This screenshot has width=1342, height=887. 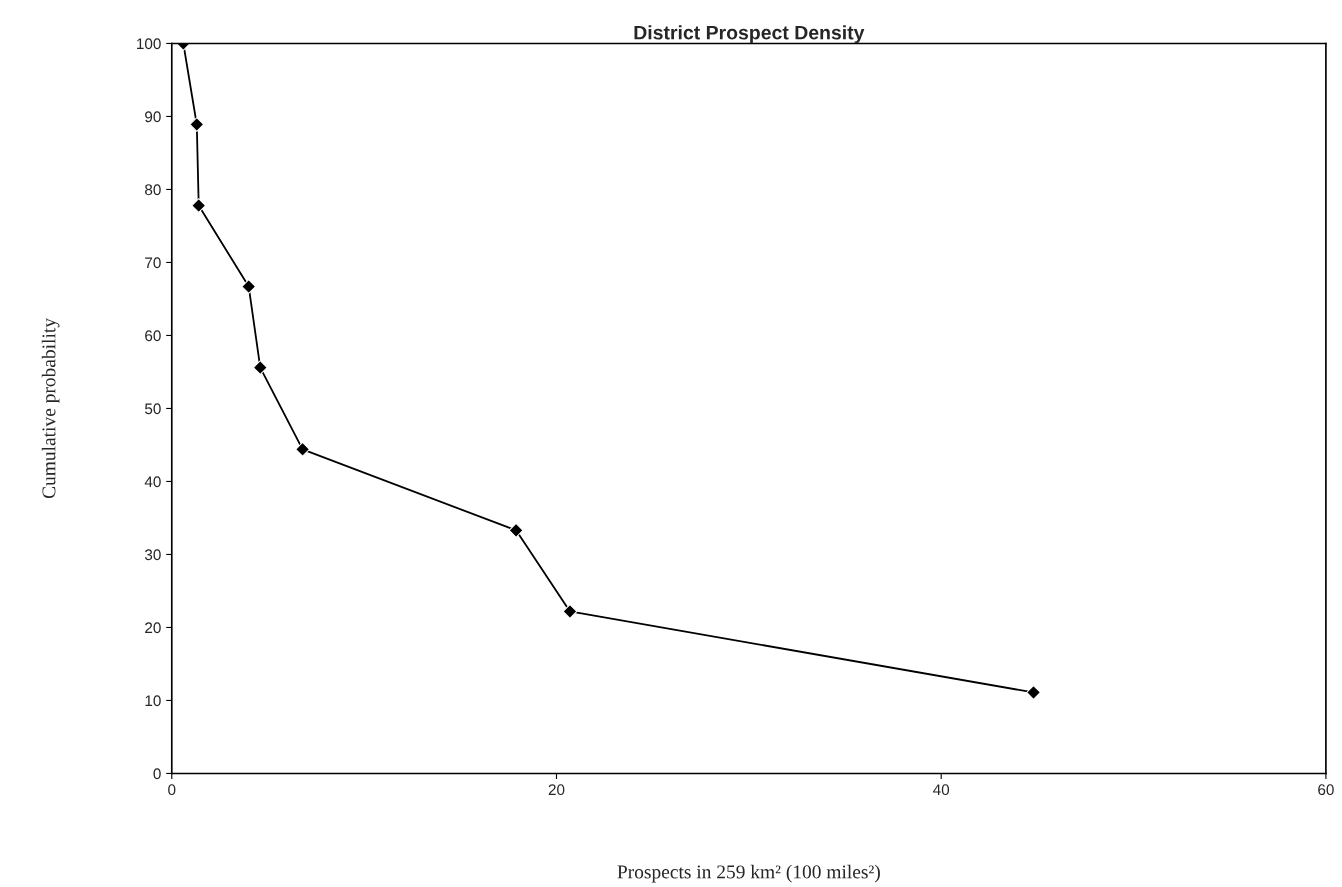 I want to click on y-tick-label: 0, so click(x=157, y=774).